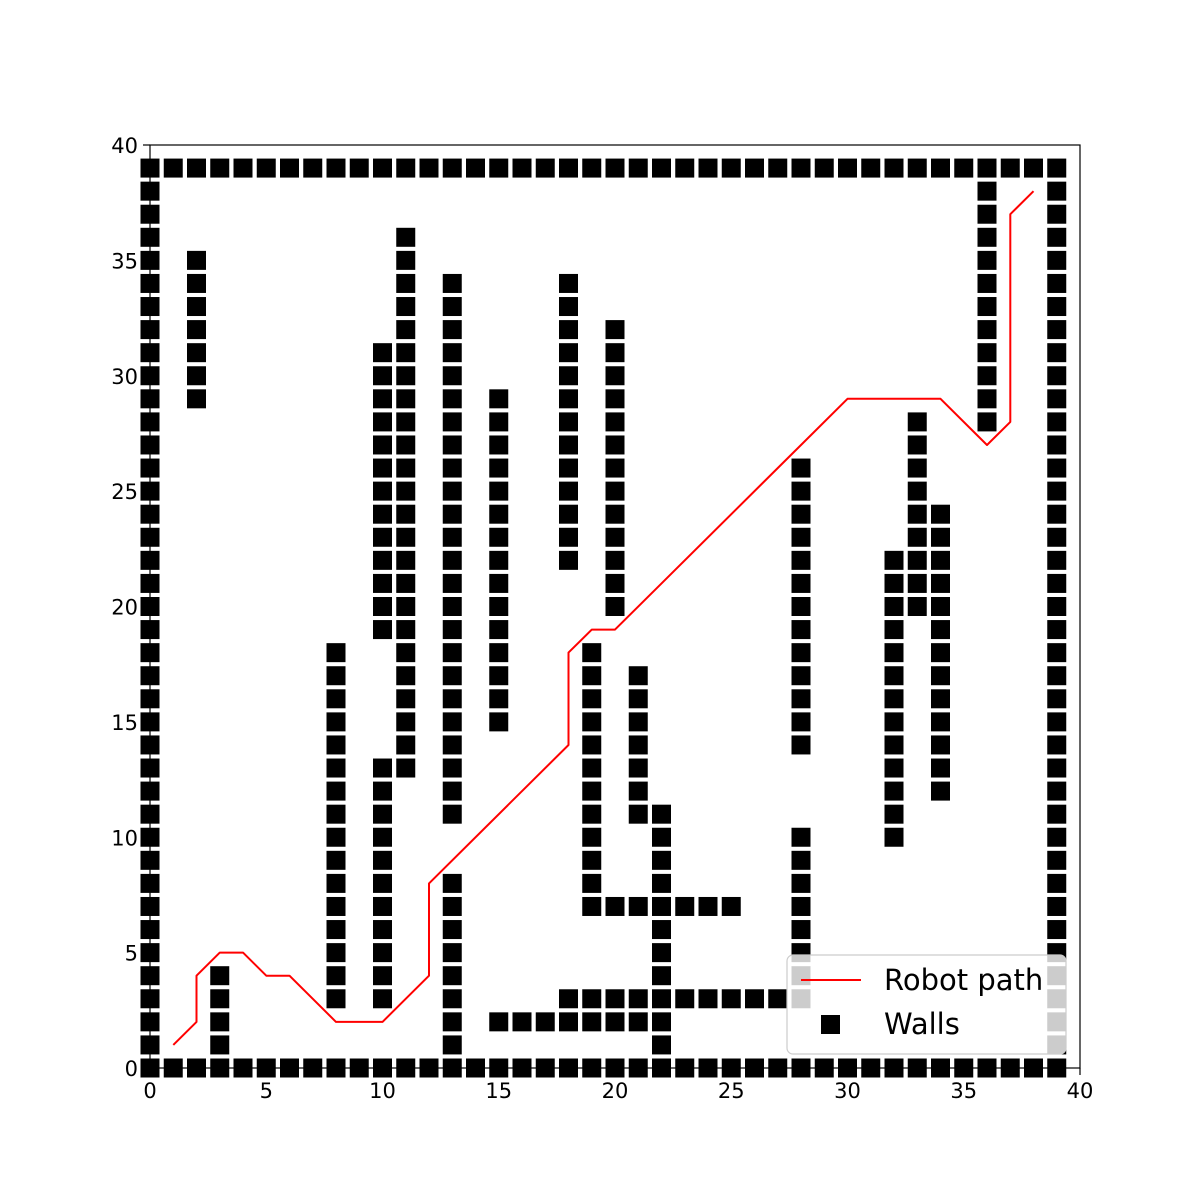 This screenshot has height=1200, width=1200. What do you see at coordinates (124, 723) in the screenshot?
I see `y-tick-label: 15` at bounding box center [124, 723].